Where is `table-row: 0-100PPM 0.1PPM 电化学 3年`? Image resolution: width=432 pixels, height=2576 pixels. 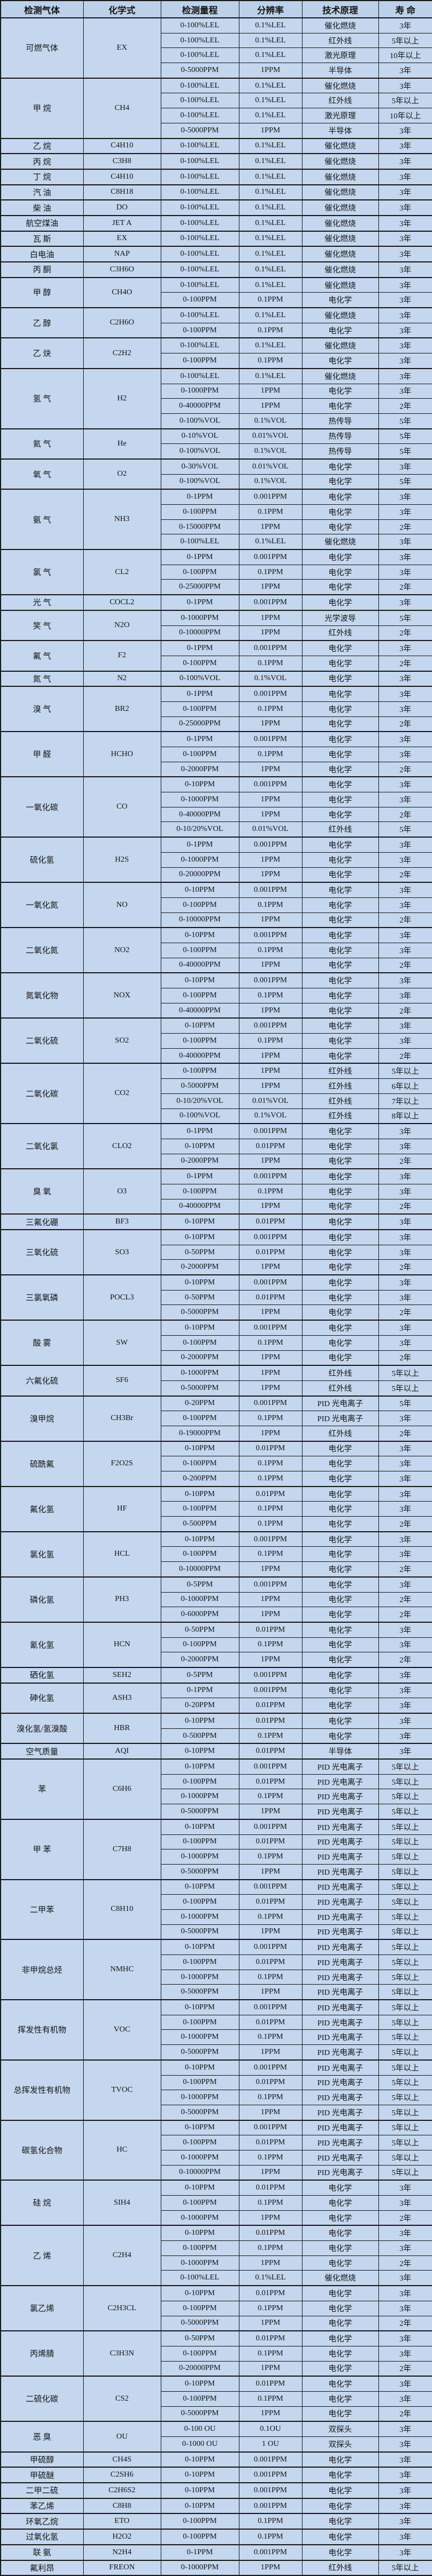
table-row: 0-100PPM 0.1PPM 电化学 3年 is located at coordinates (217, 1343).